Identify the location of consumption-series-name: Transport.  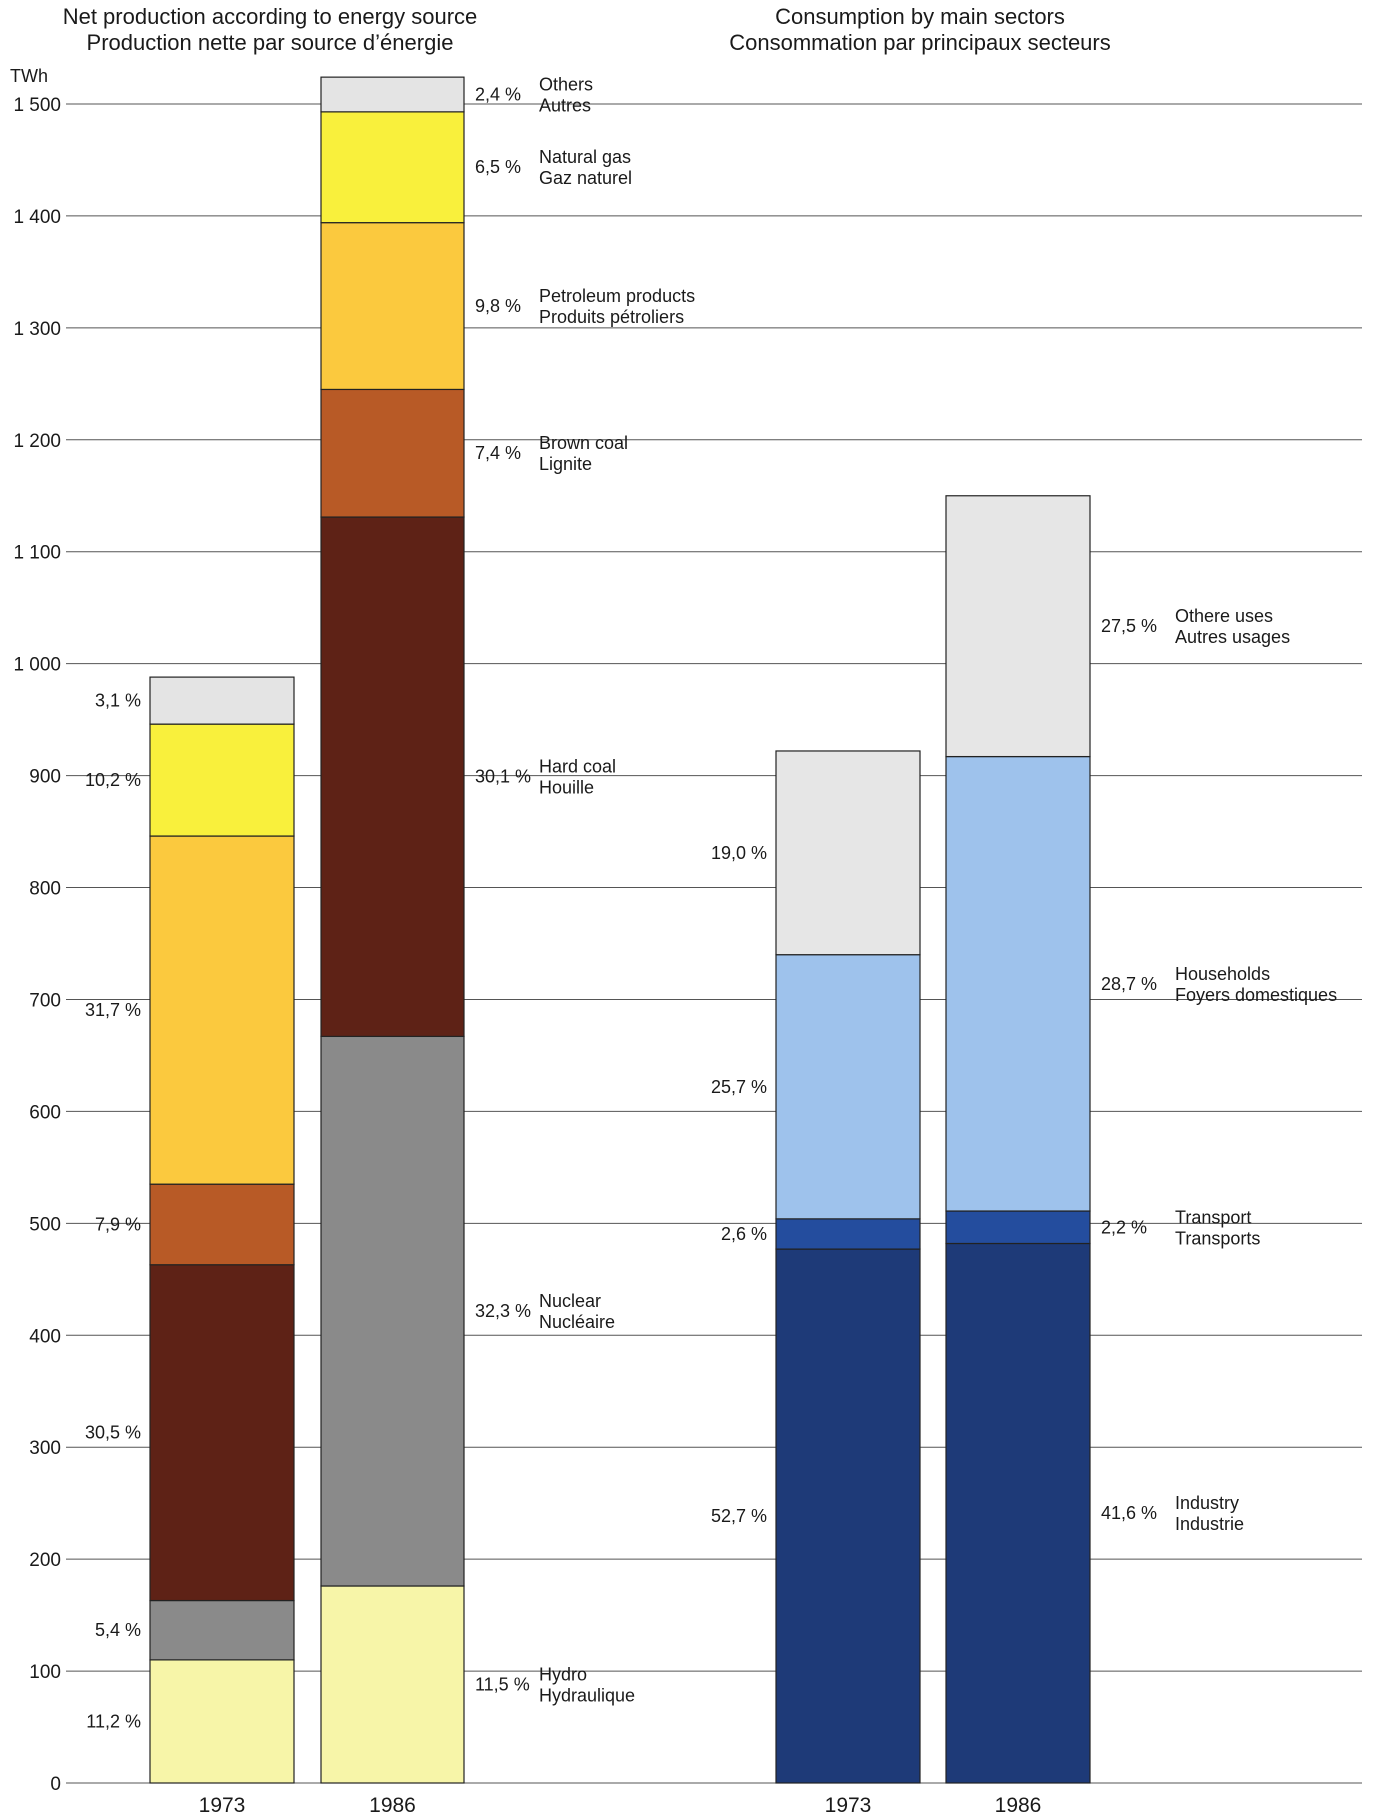
(1213, 1217).